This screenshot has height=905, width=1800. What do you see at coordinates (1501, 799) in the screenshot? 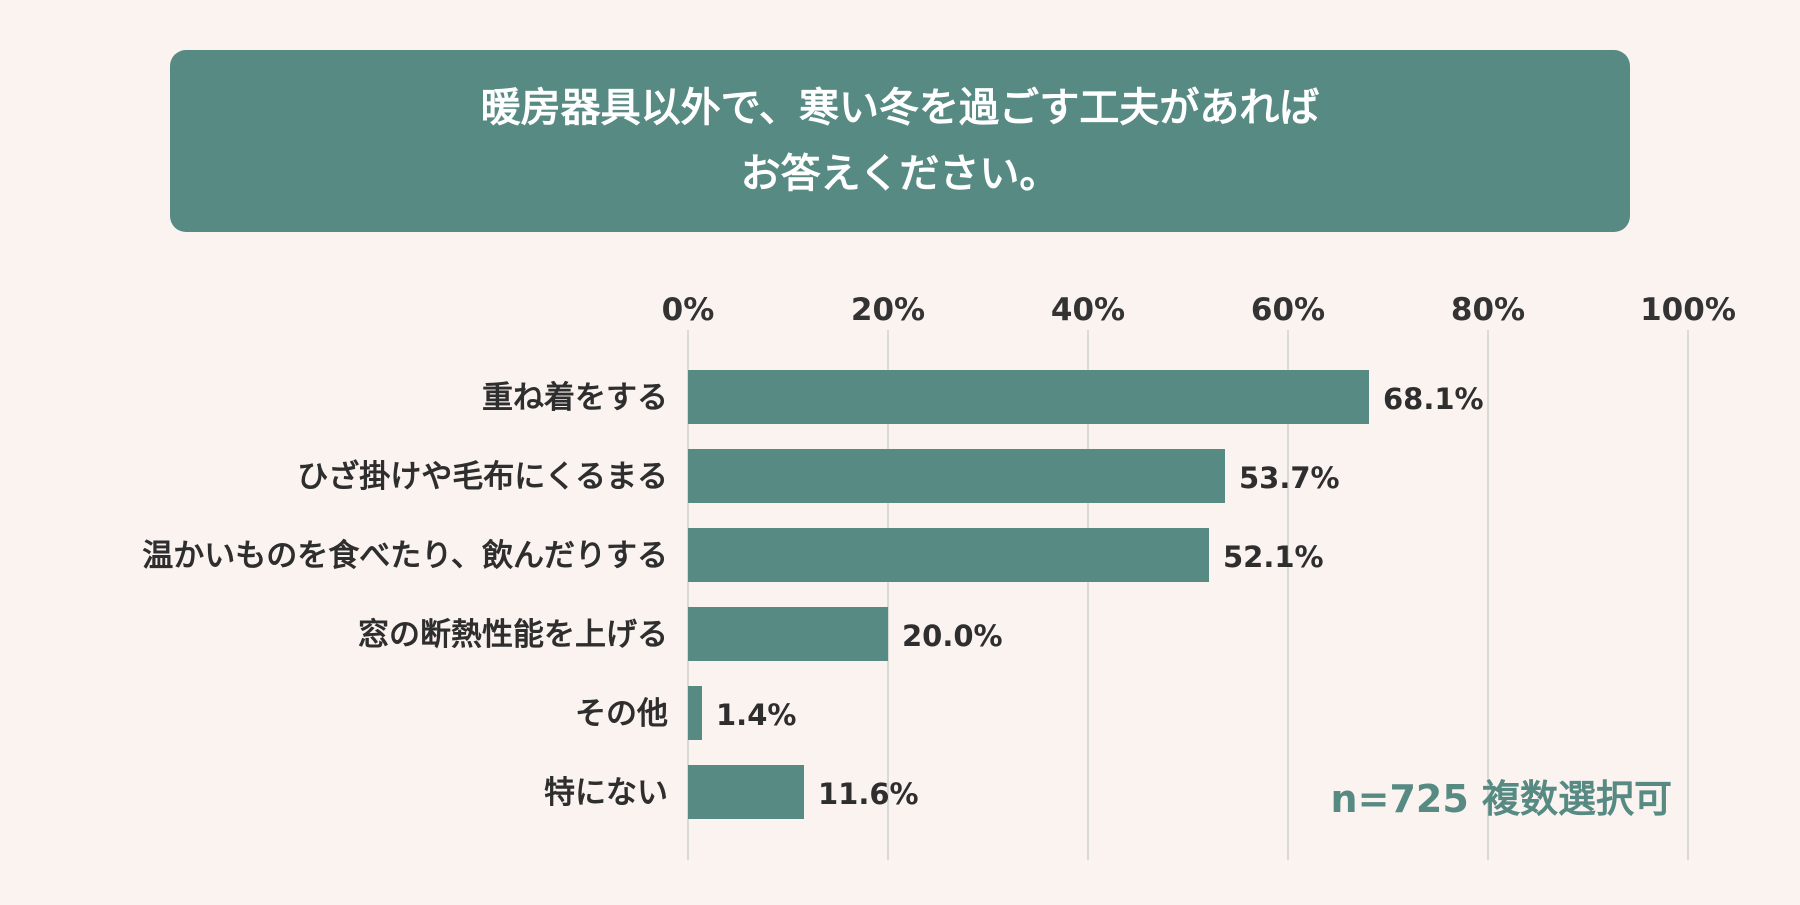
I see `sample-size-note: n=725 複数選択可` at bounding box center [1501, 799].